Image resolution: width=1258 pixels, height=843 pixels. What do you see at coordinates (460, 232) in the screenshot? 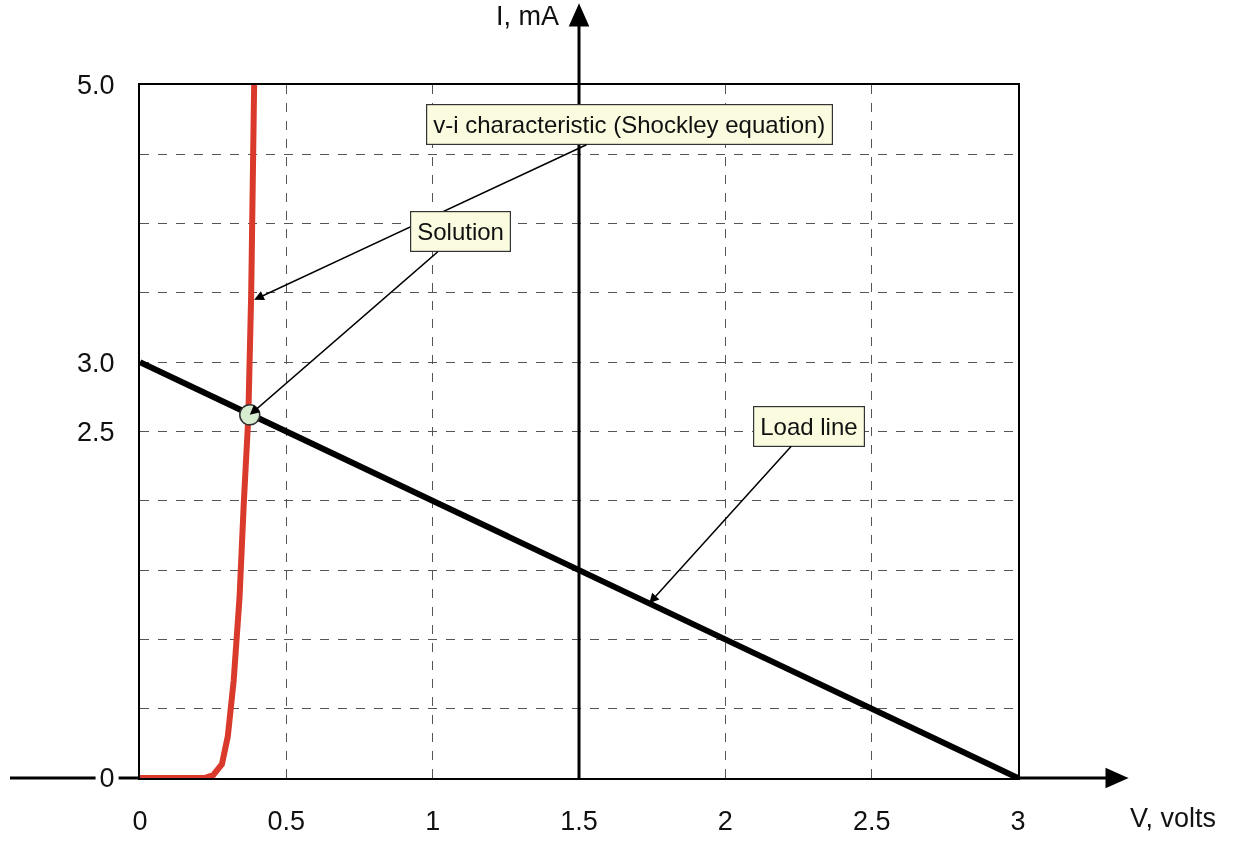
I see `annotation: Solution` at bounding box center [460, 232].